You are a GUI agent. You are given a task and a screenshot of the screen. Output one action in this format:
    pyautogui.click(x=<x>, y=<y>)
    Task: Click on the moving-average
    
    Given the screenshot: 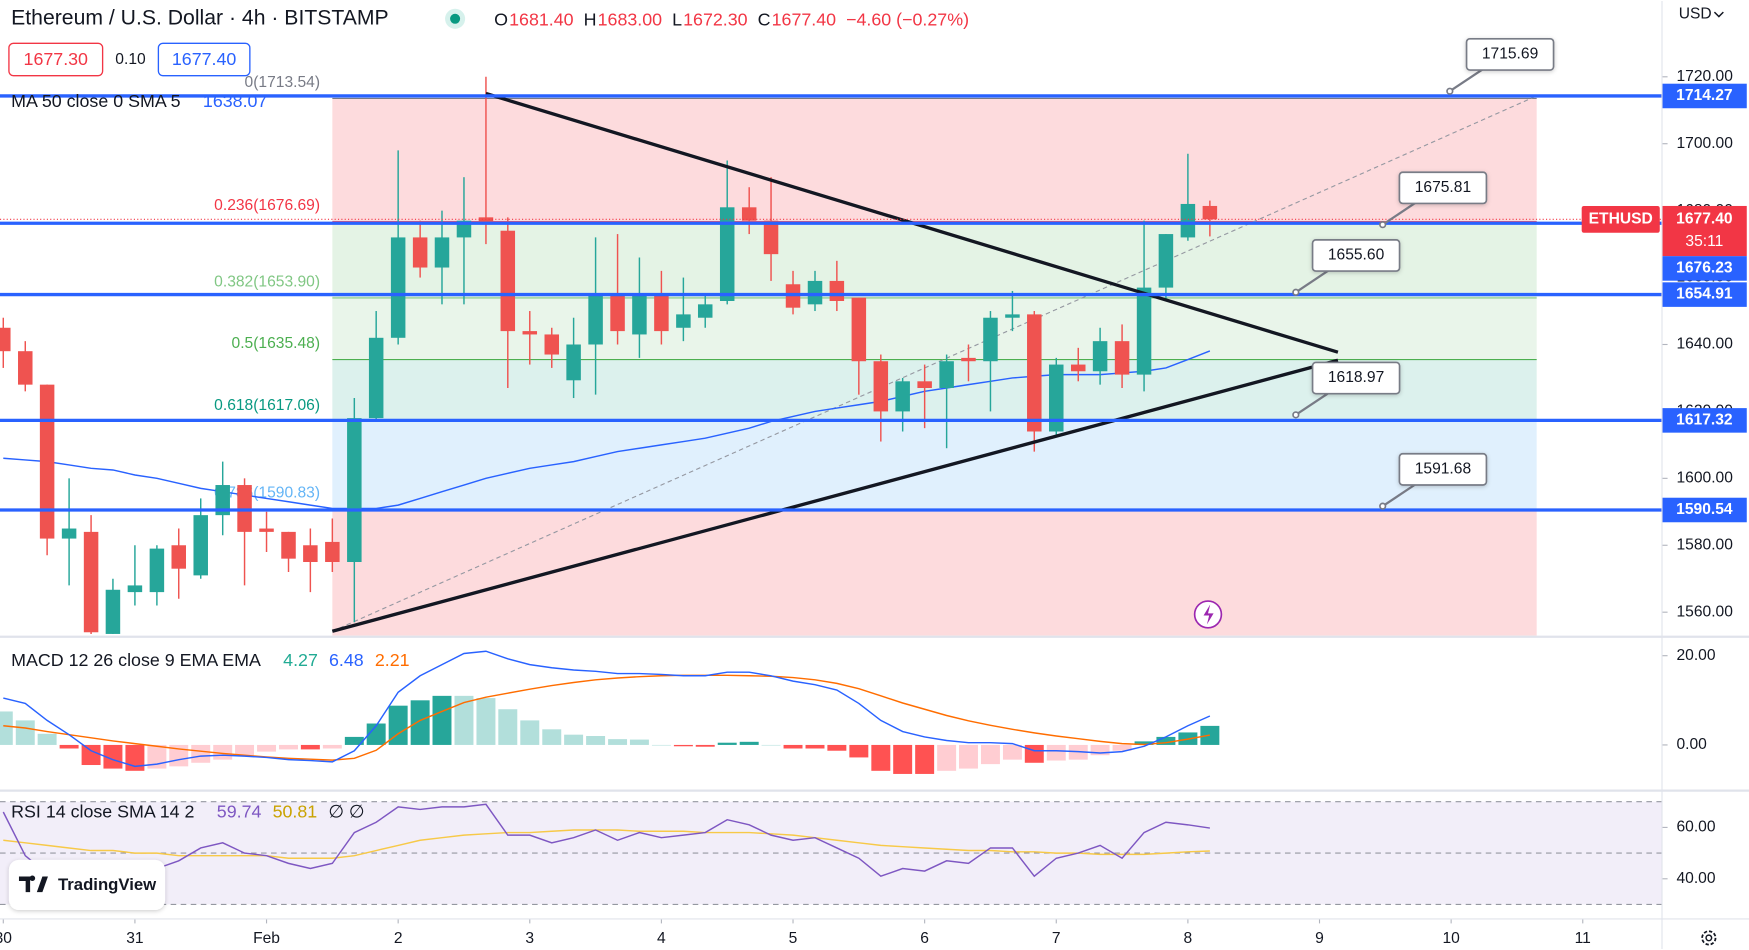 What is the action you would take?
    pyautogui.click(x=607, y=430)
    